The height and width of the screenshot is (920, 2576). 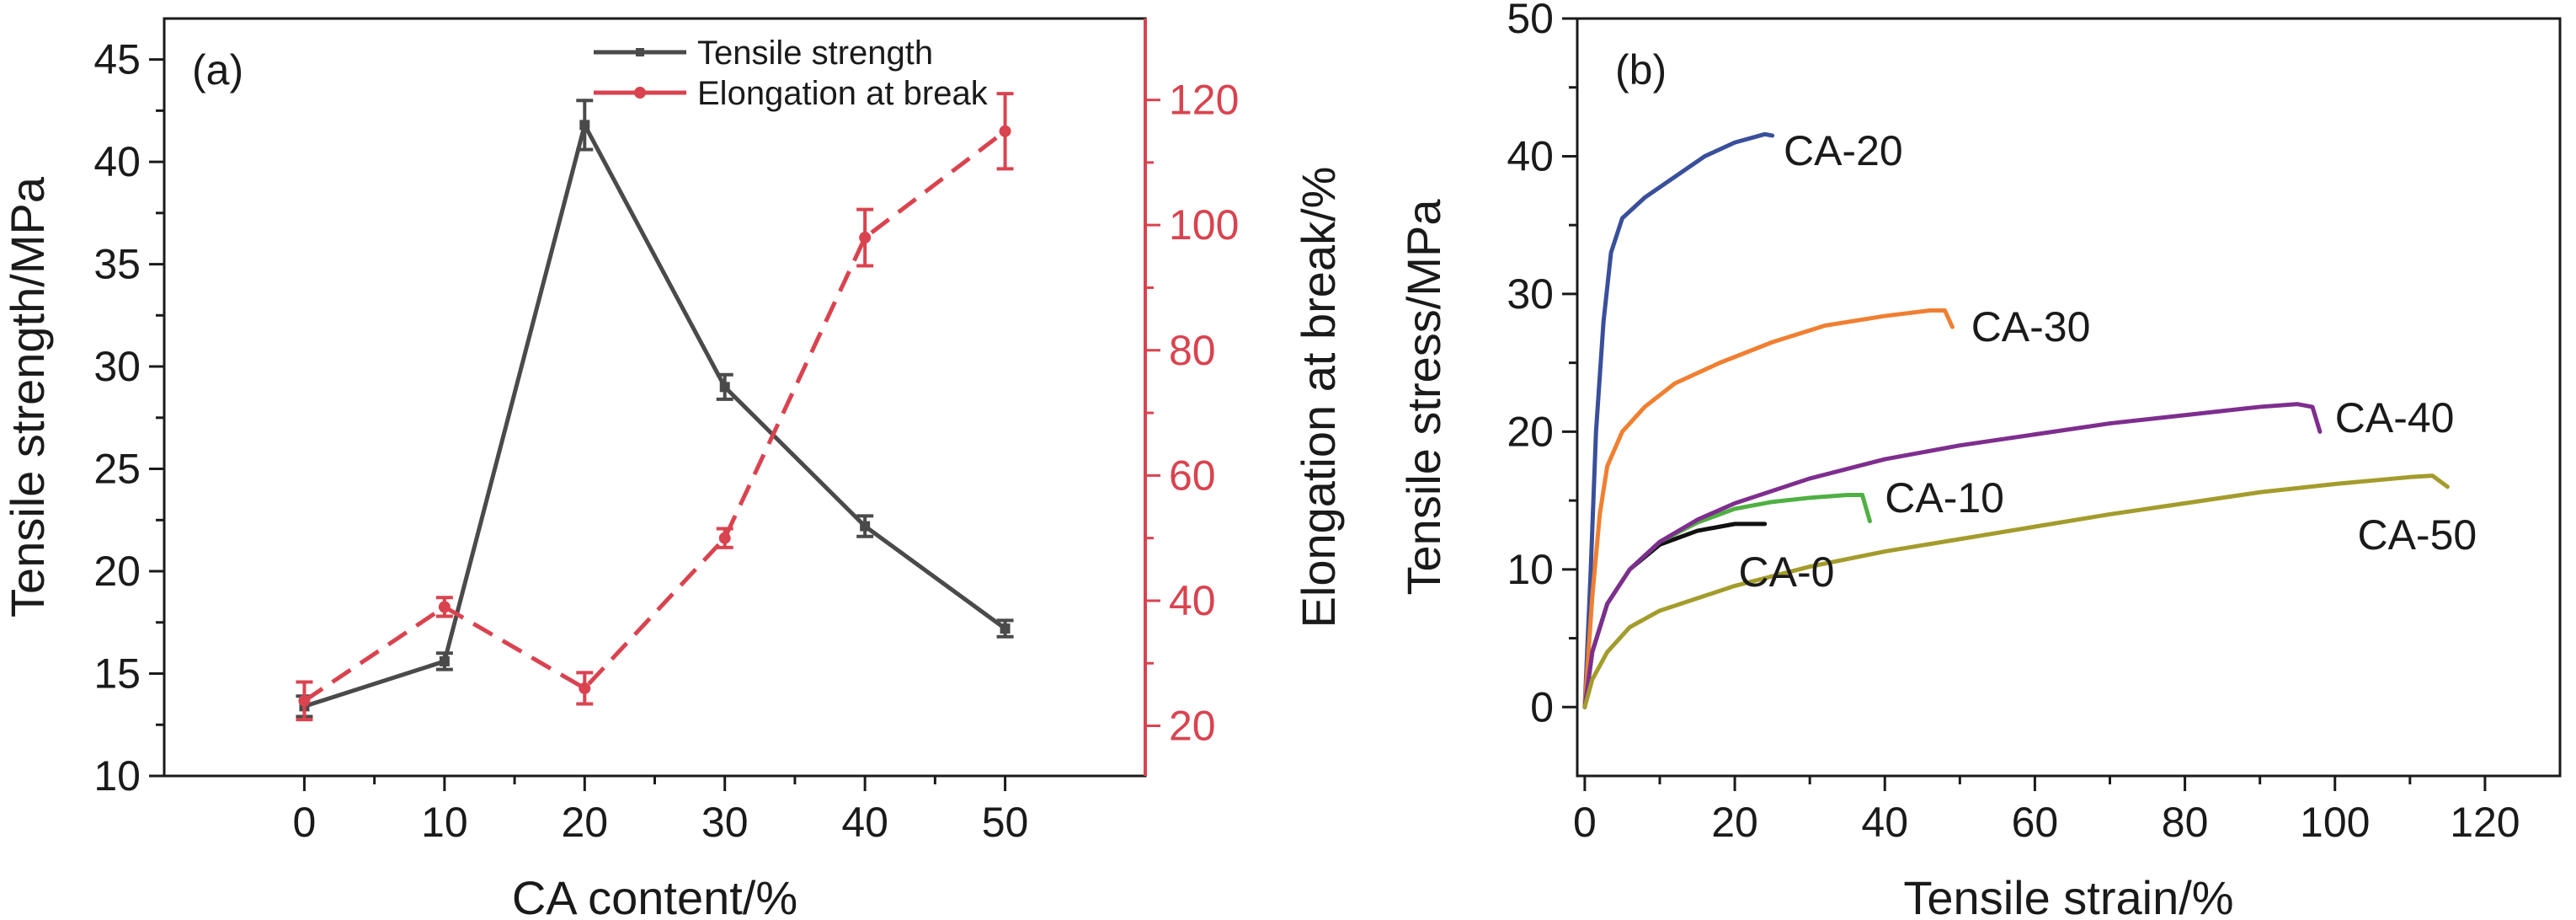 What do you see at coordinates (1530, 21) in the screenshot?
I see `panel-b-y-tick-label: 50` at bounding box center [1530, 21].